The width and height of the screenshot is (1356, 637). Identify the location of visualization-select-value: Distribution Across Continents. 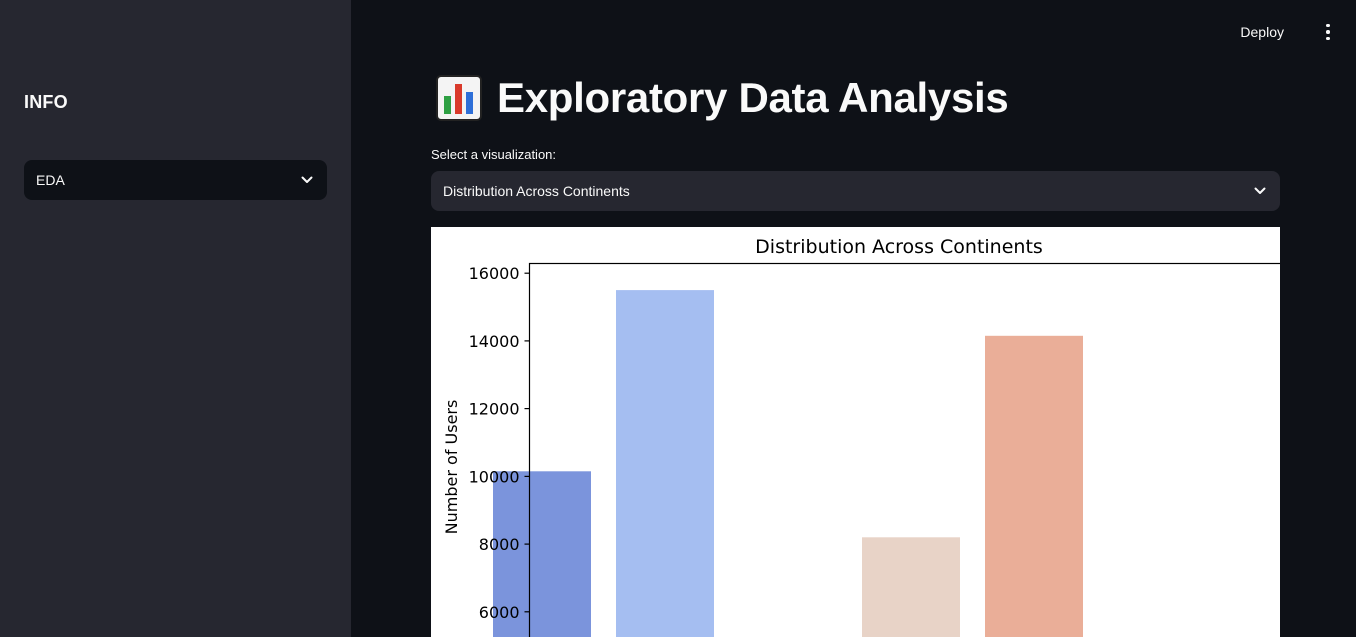
(536, 191).